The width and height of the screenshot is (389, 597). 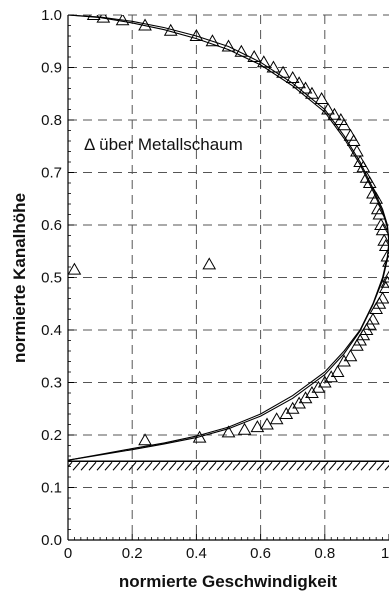 I want to click on x-tick-label: 0.8, so click(x=324, y=553).